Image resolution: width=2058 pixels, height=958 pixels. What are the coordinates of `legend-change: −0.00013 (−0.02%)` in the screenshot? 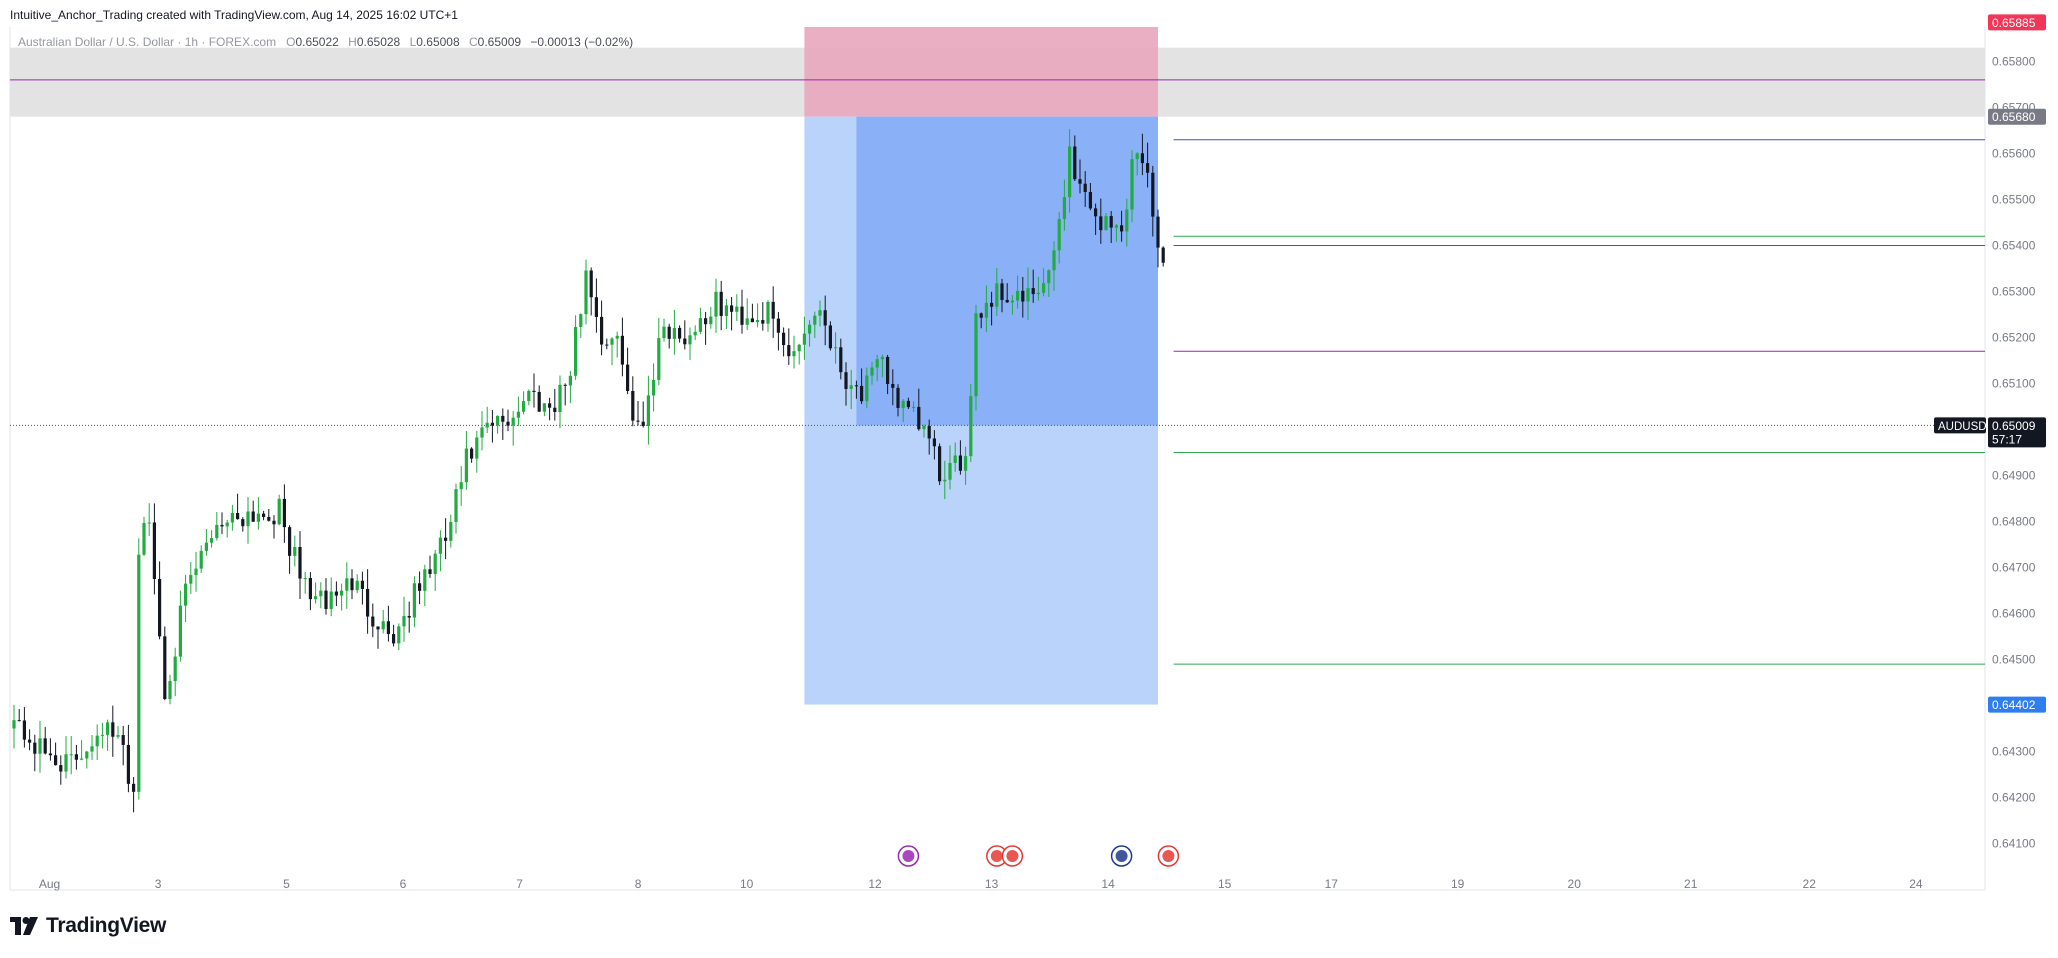 It's located at (582, 42).